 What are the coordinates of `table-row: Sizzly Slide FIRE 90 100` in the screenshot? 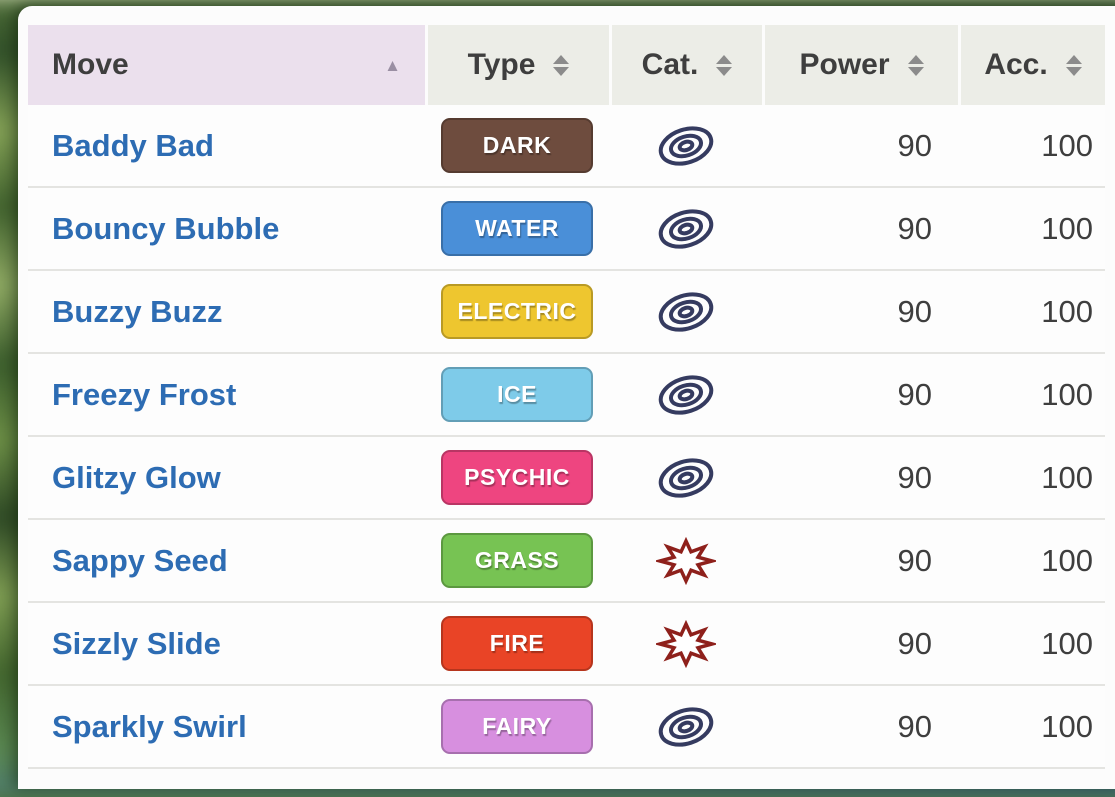 It's located at (566, 644).